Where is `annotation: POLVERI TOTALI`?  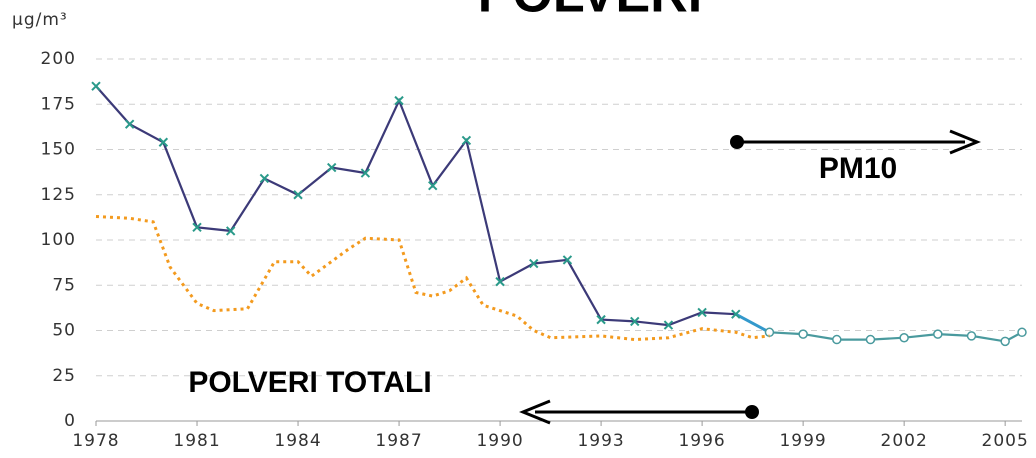
annotation: POLVERI TOTALI is located at coordinates (309, 382).